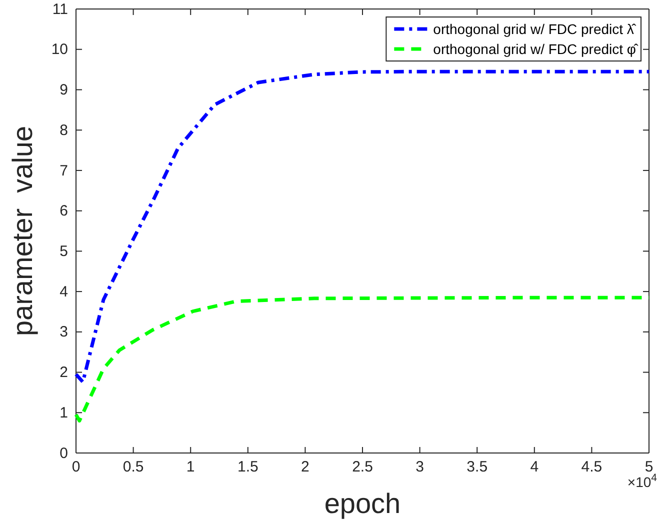 The width and height of the screenshot is (663, 523). I want to click on x-tick-label: 4, so click(534, 467).